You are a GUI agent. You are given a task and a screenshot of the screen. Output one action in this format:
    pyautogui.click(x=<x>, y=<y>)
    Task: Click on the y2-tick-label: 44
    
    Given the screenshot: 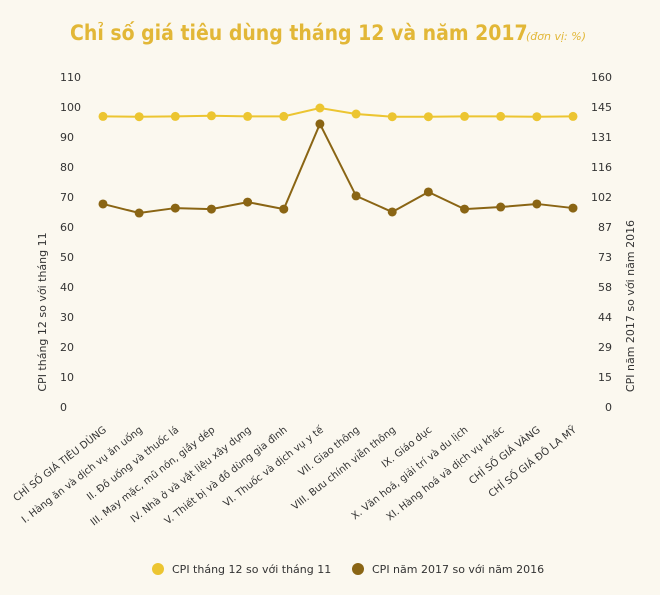 What is the action you would take?
    pyautogui.click(x=605, y=317)
    